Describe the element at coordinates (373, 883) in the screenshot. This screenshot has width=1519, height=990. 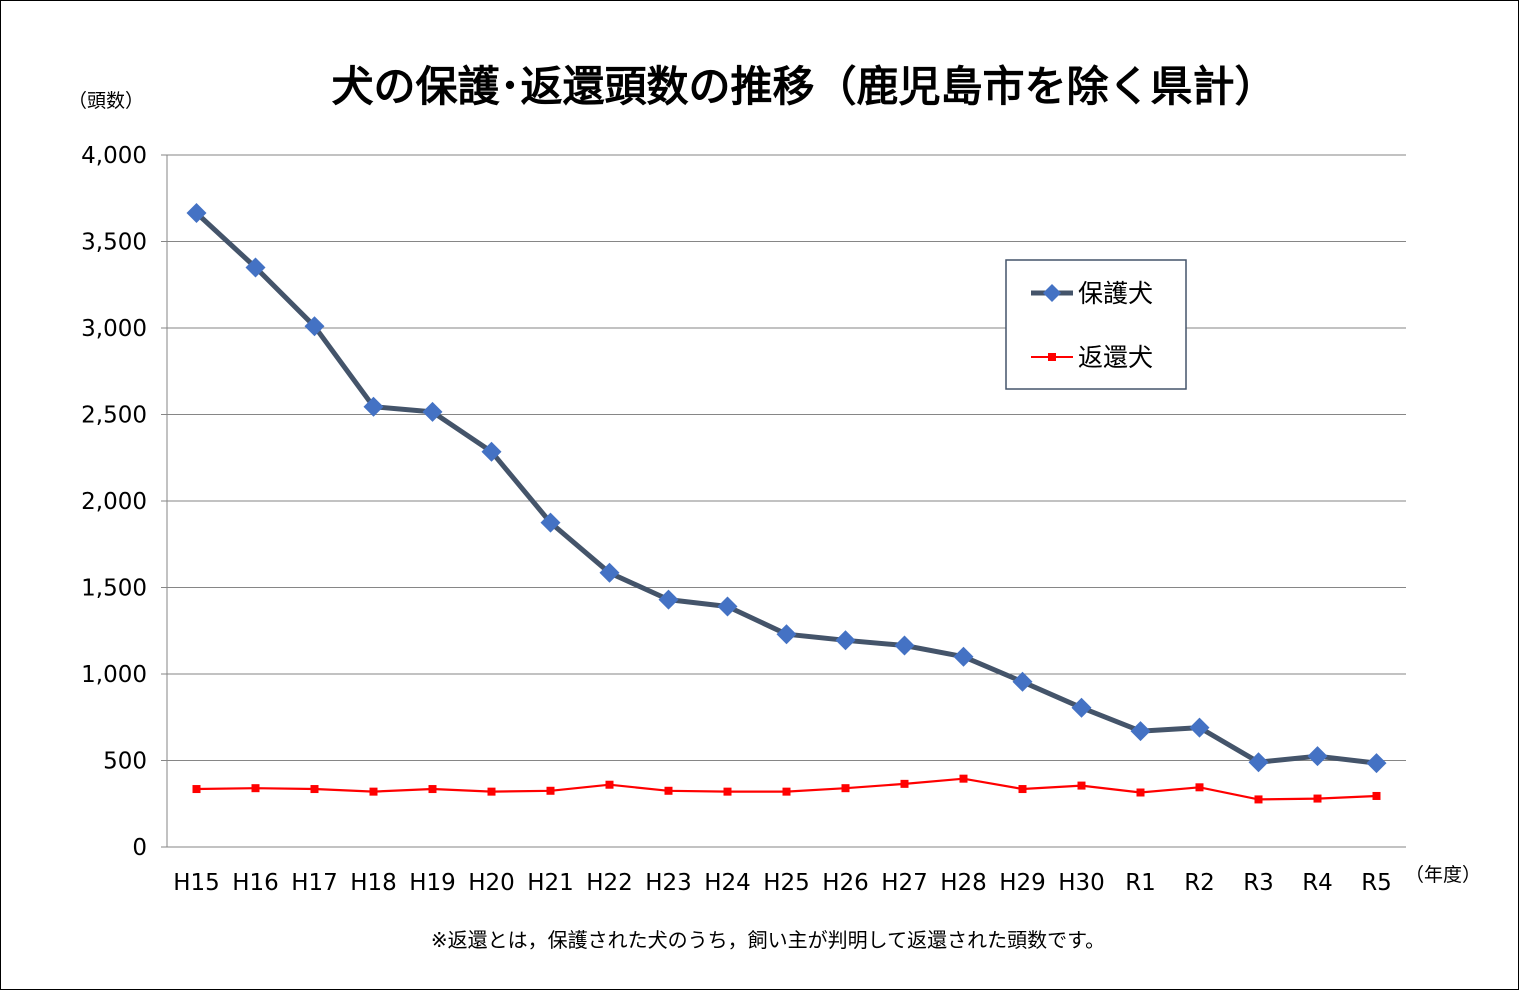
I see `x-tick-label: H18` at that location.